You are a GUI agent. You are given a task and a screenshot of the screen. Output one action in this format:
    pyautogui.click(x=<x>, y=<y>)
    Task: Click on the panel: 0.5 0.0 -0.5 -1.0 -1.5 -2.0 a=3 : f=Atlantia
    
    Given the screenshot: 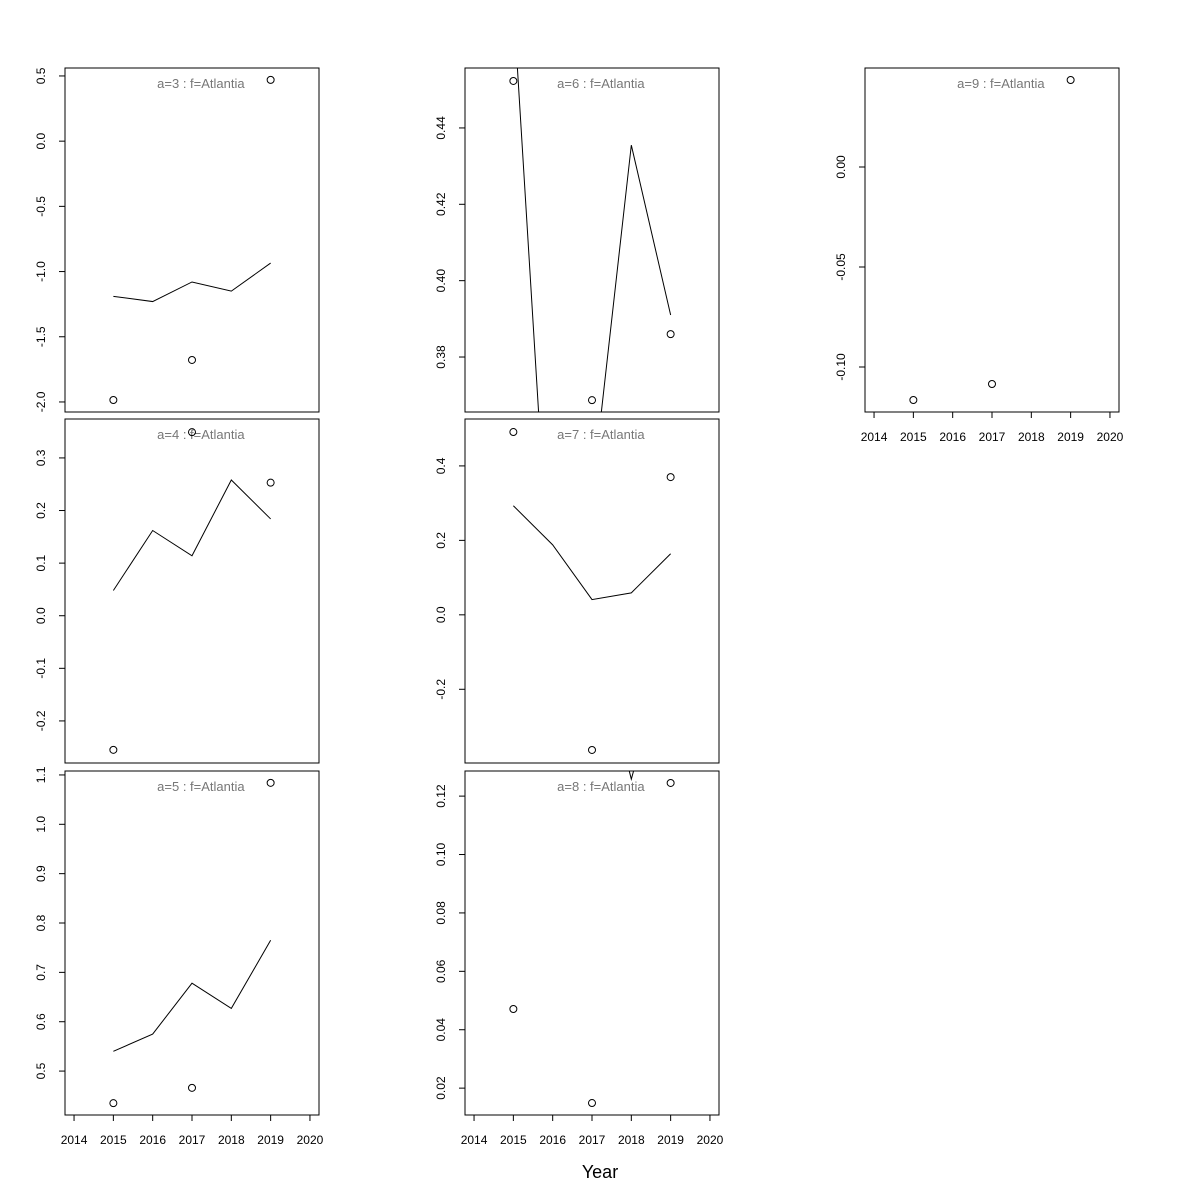 What is the action you would take?
    pyautogui.click(x=177, y=240)
    